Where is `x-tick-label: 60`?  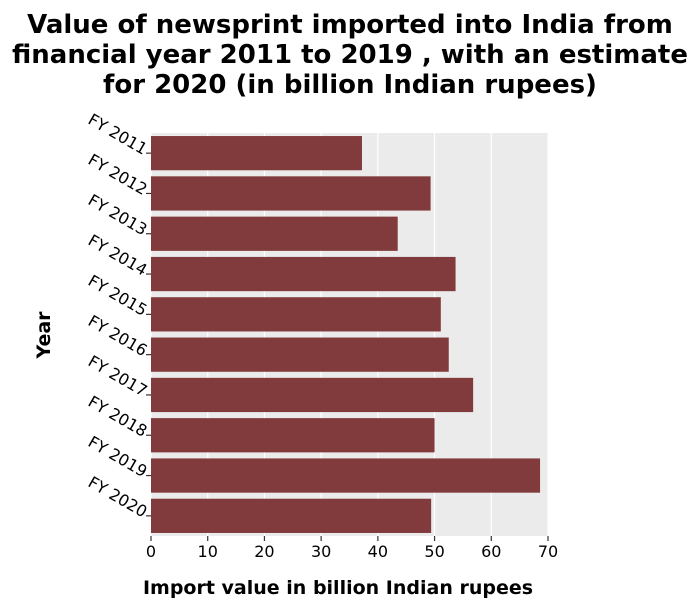 x-tick-label: 60 is located at coordinates (491, 551).